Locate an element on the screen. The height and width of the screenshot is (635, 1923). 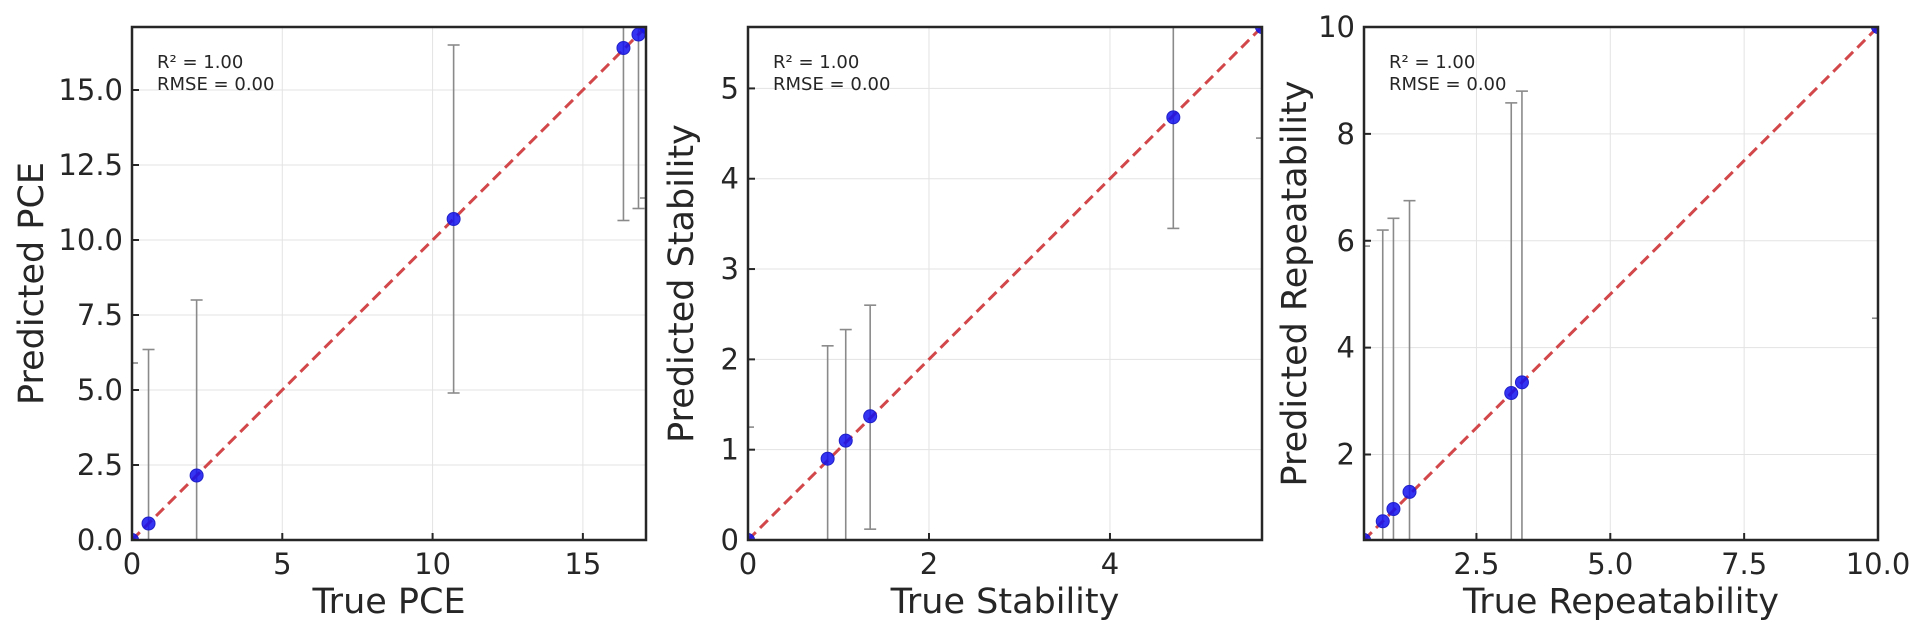
y-axis-label: Predicted Stability is located at coordinates (682, 283).